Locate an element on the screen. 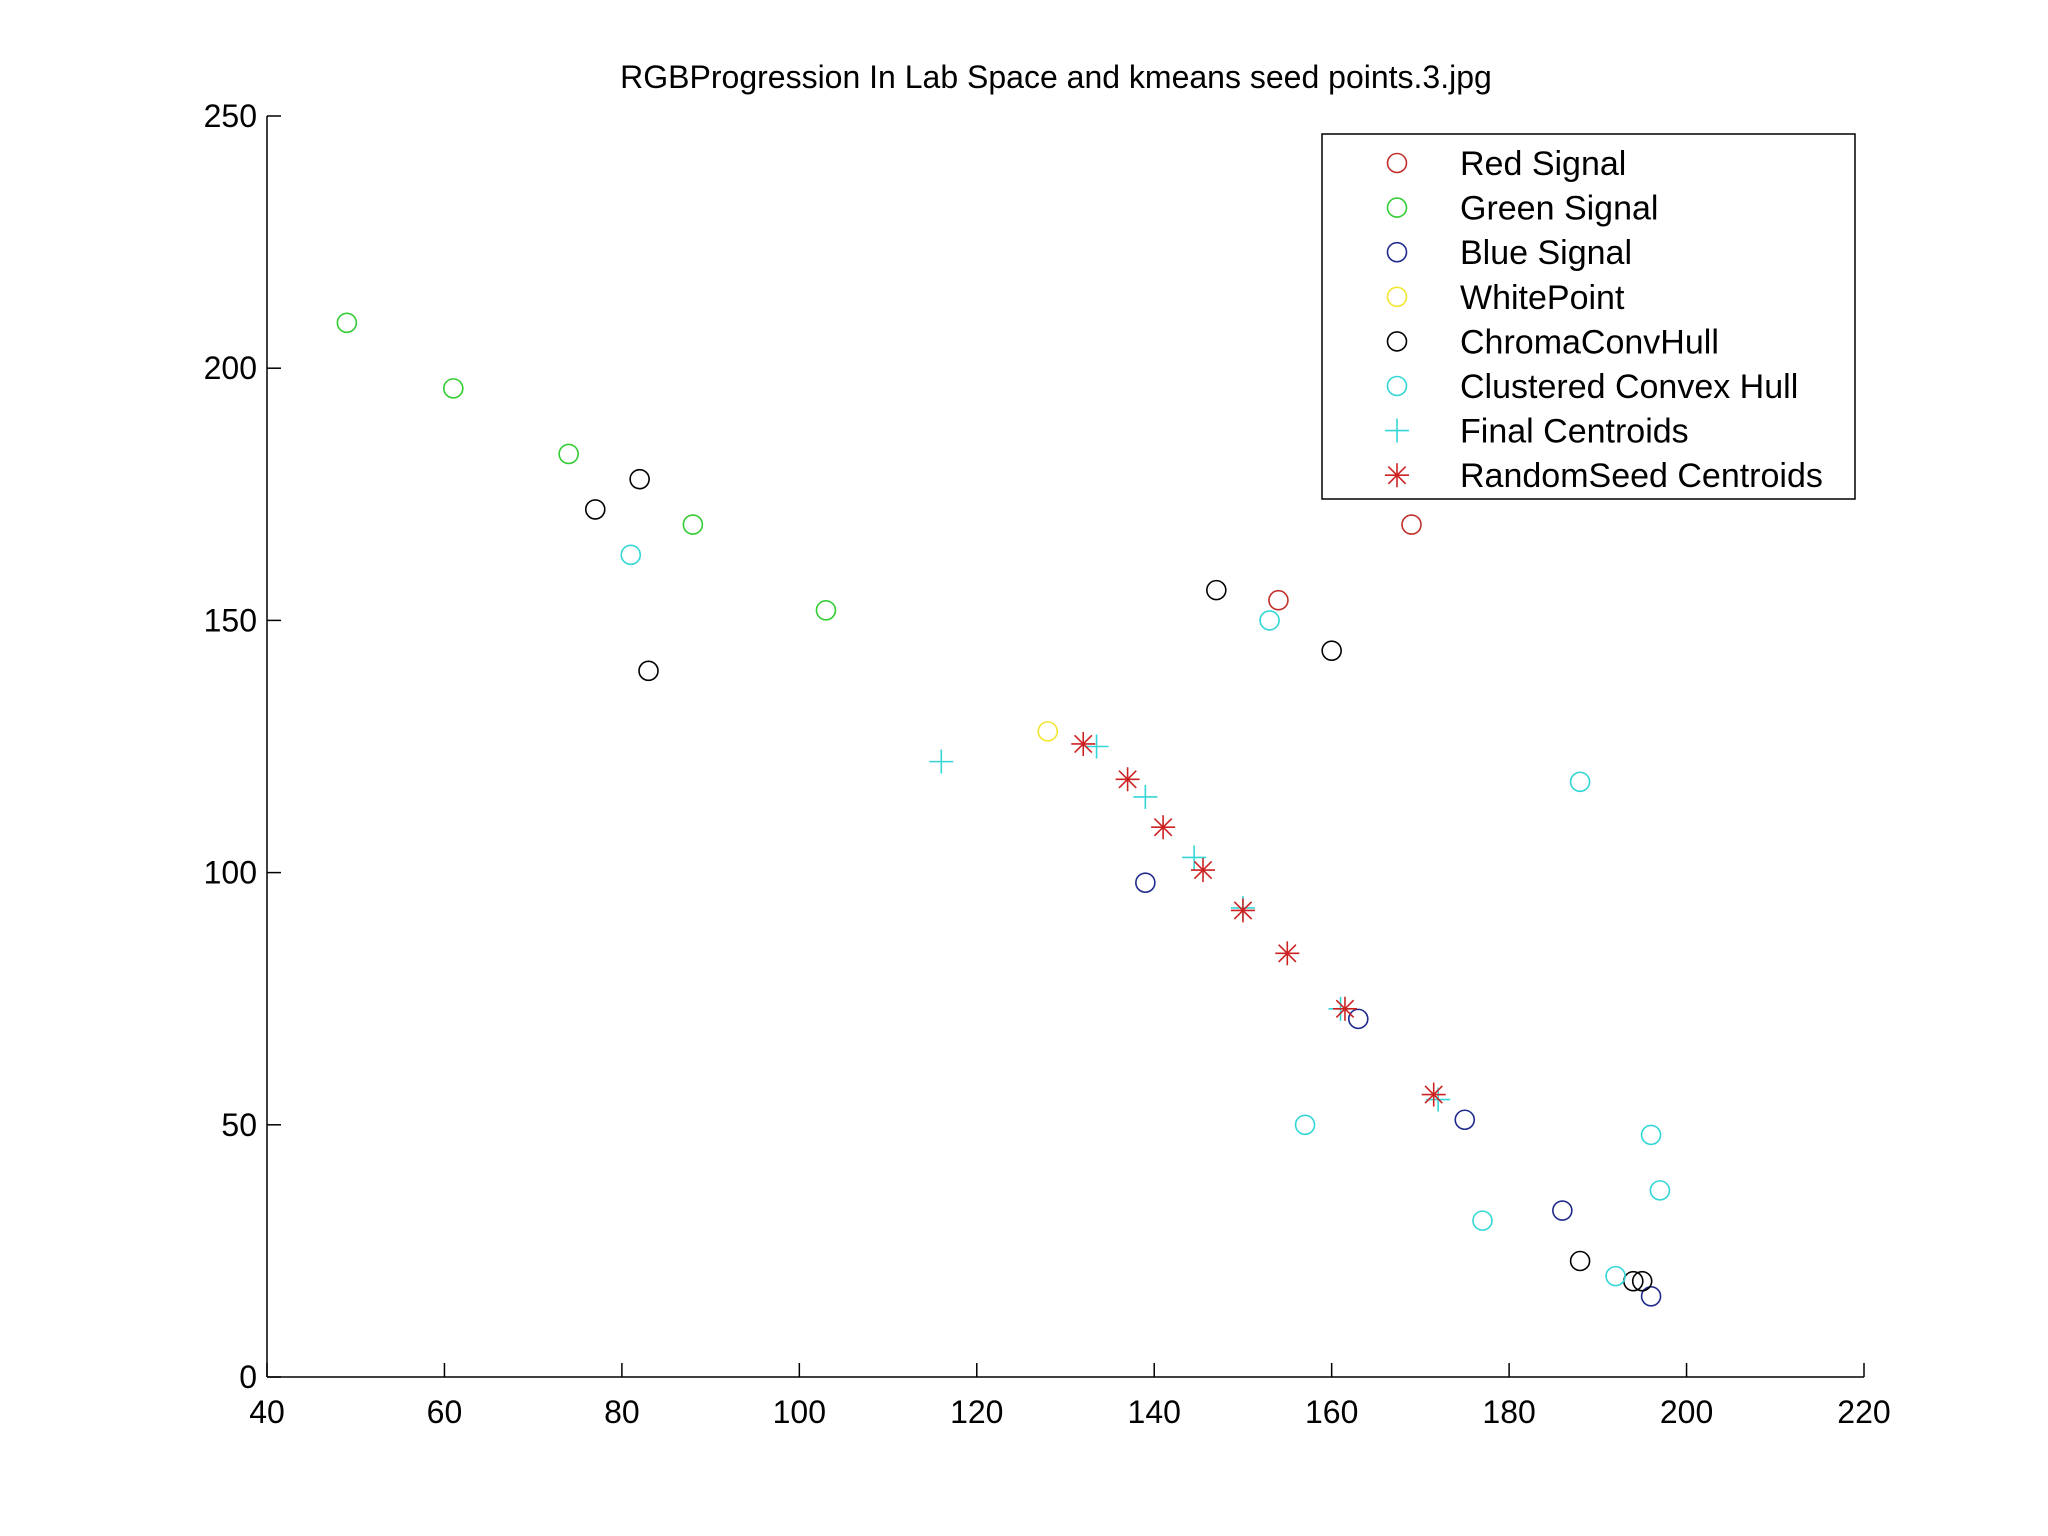  x-tick-label: 120 is located at coordinates (976, 1412).